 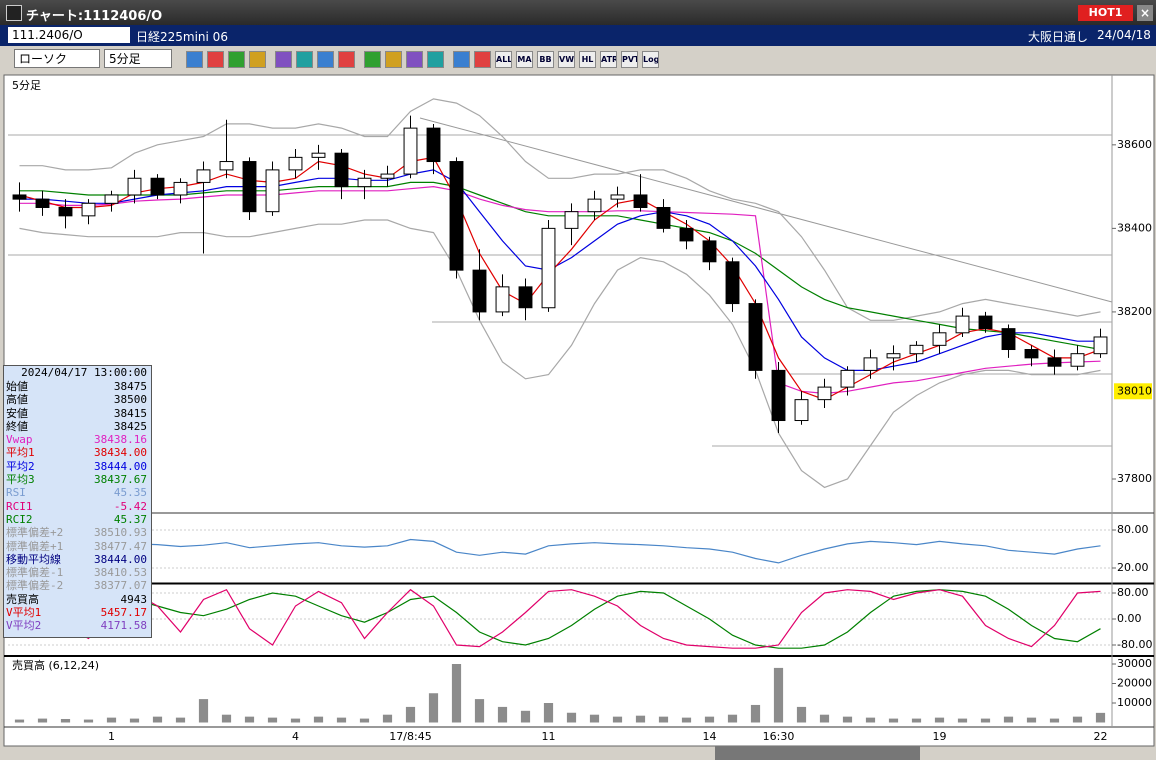 What do you see at coordinates (77, 386) in the screenshot?
I see `info-row: 始値 38475` at bounding box center [77, 386].